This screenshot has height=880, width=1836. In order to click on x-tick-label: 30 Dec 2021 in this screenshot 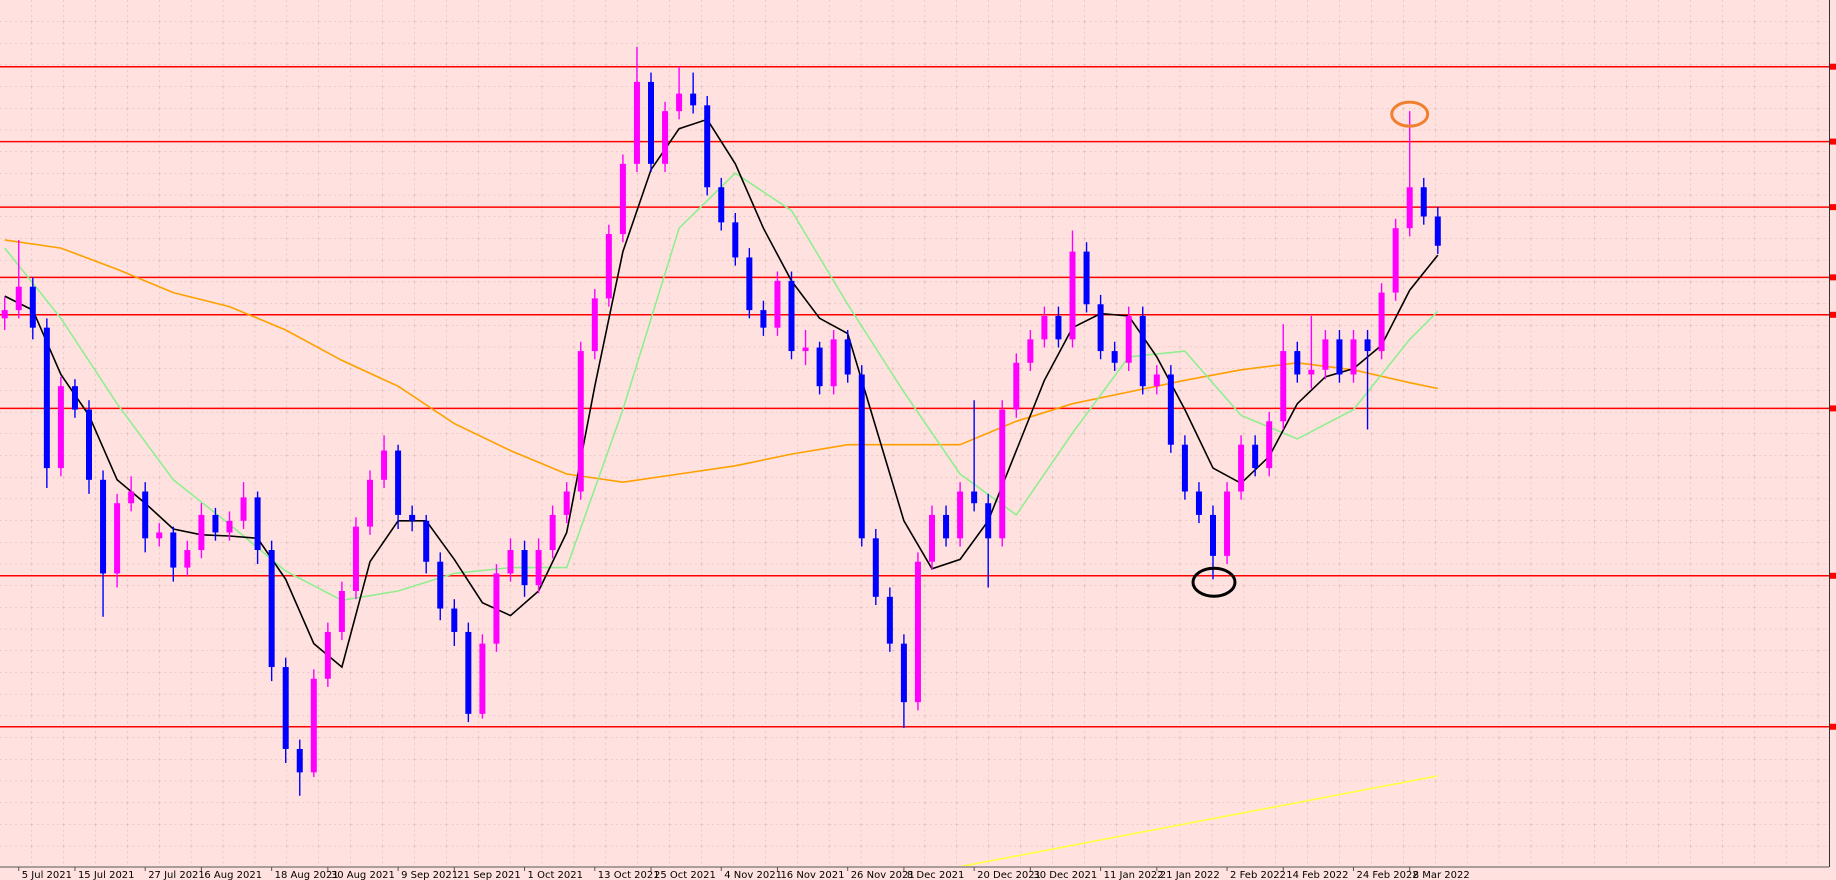, I will do `click(1065, 875)`.